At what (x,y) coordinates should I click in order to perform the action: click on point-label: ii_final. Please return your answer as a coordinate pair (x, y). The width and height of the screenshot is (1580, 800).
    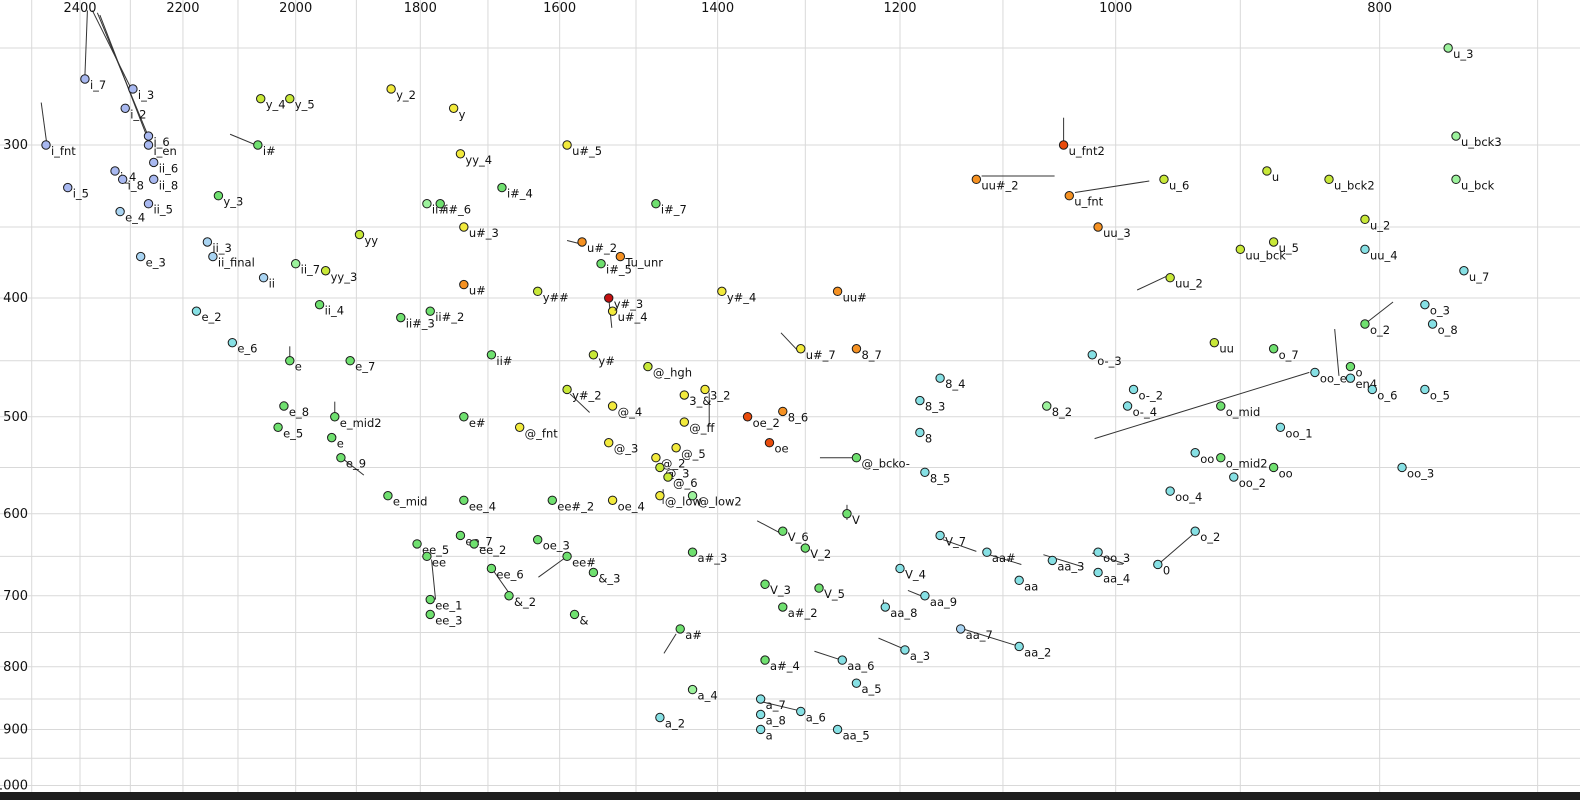
    Looking at the image, I should click on (236, 263).